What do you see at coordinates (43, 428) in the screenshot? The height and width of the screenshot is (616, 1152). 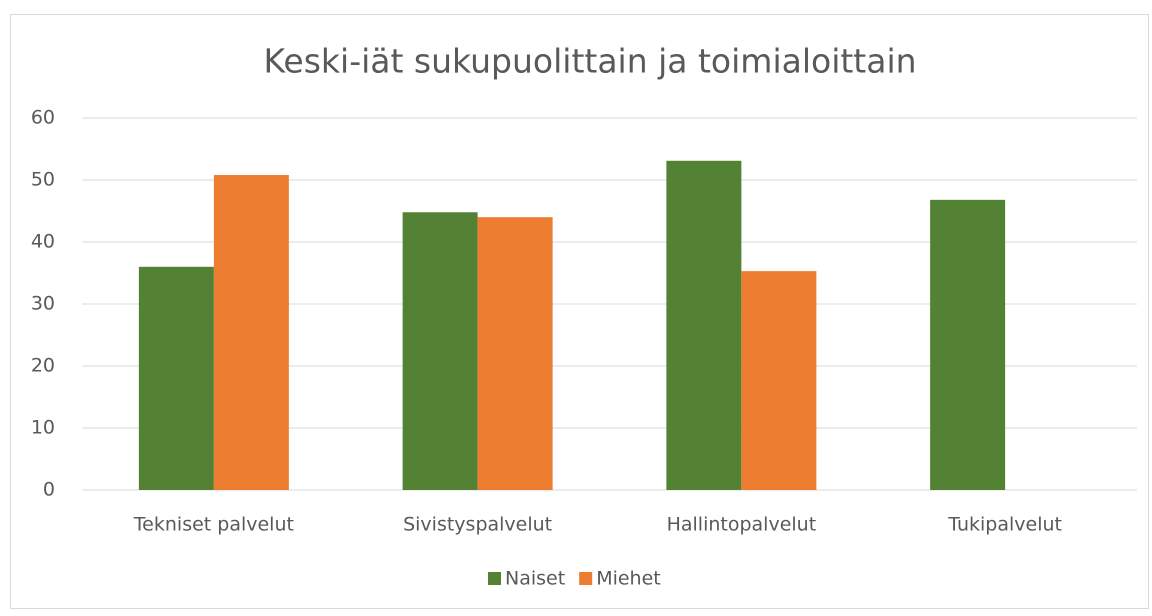 I see `y-tick-label: 10` at bounding box center [43, 428].